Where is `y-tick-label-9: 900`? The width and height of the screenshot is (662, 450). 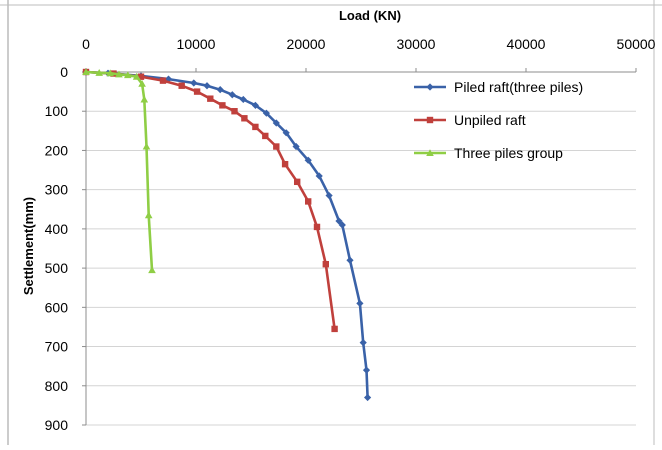
y-tick-label-9: 900 is located at coordinates (57, 425).